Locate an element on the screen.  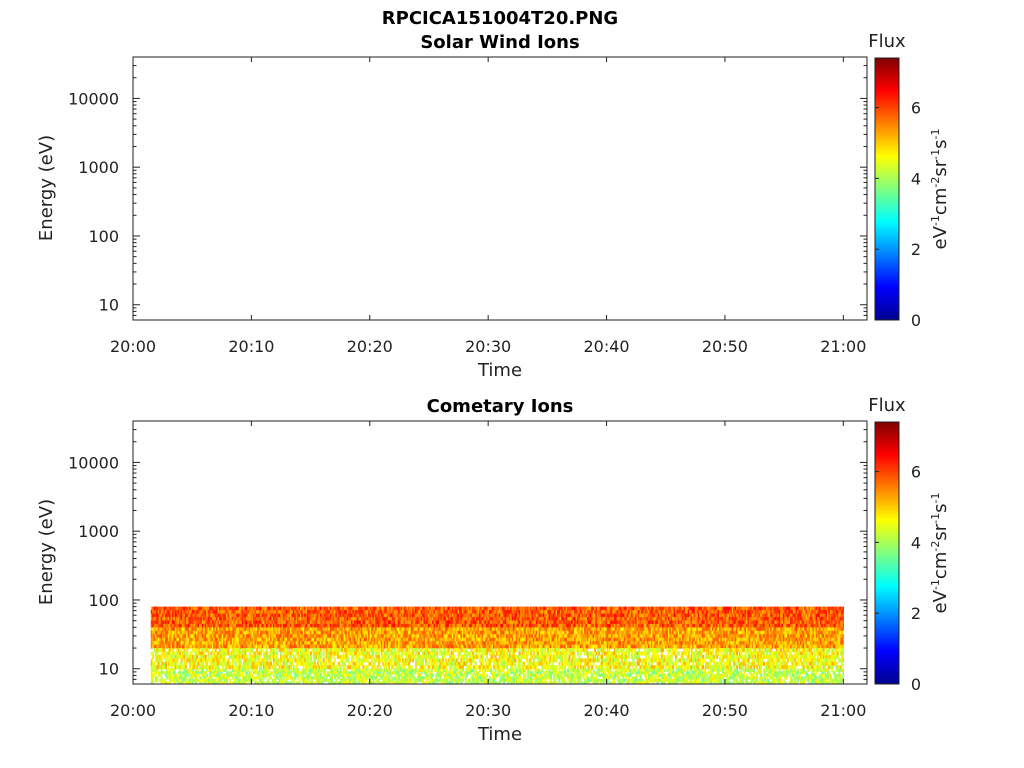
panel-title: Cometary Ions is located at coordinates (500, 406).